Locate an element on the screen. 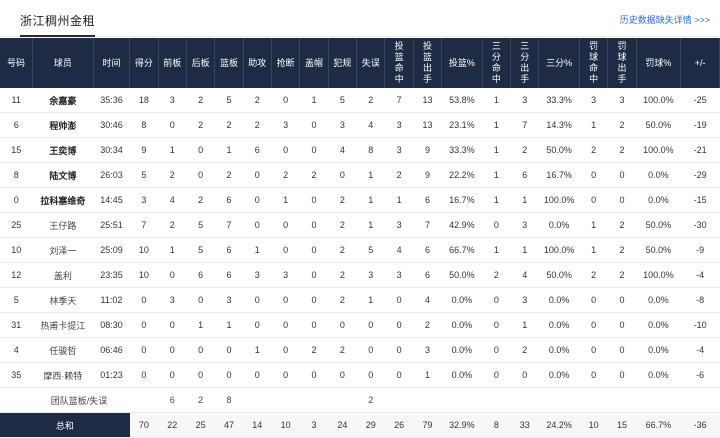 This screenshot has width=720, height=438. player-name: 热甫卡提江 is located at coordinates (63, 325).